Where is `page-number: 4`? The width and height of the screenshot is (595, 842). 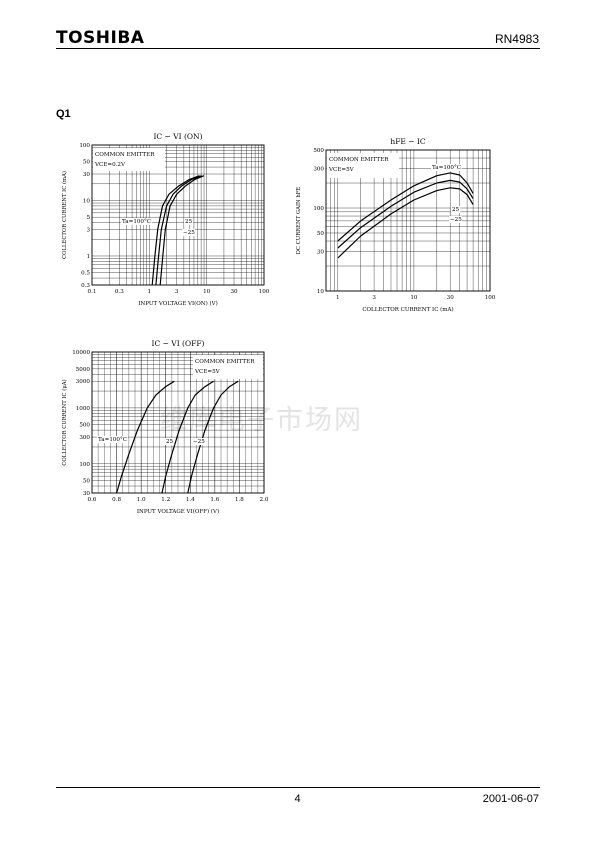
page-number: 4 is located at coordinates (297, 799).